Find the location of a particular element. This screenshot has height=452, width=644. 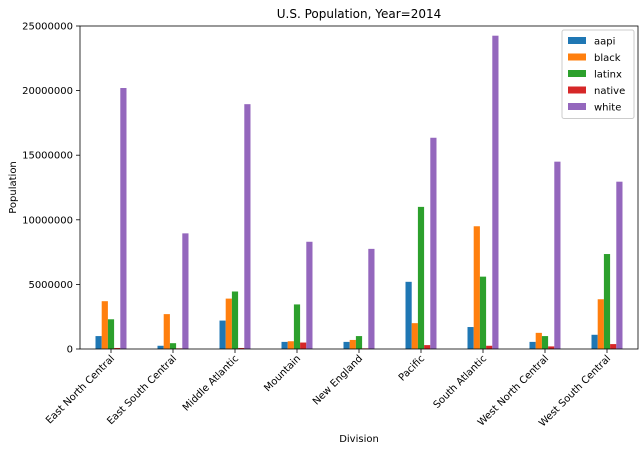

legend-box is located at coordinates (598, 74).